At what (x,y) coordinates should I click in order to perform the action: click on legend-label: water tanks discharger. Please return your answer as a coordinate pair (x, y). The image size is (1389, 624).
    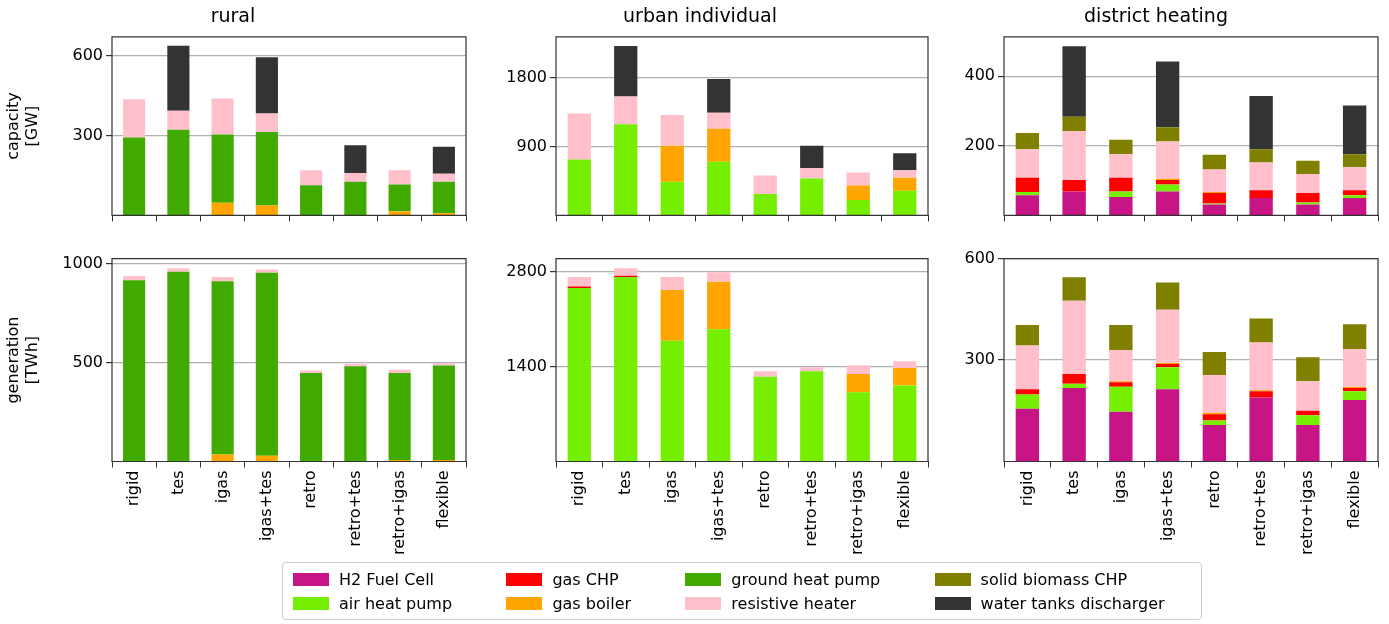
    Looking at the image, I should click on (1072, 603).